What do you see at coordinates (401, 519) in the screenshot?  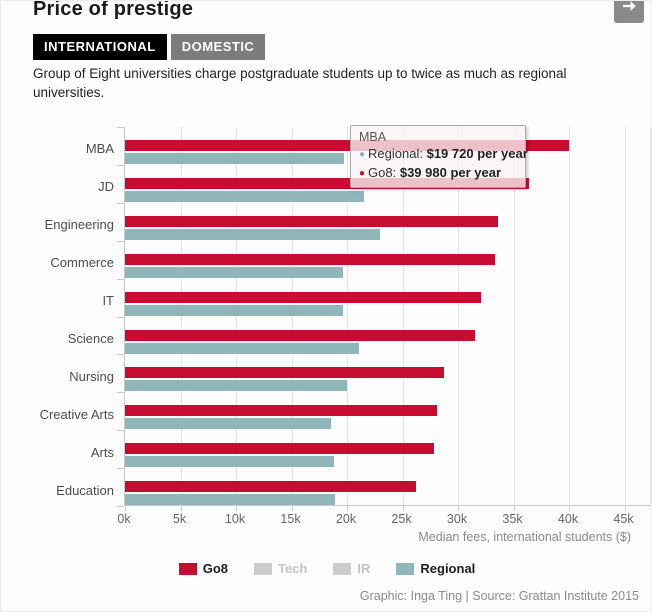 I see `x-tick-label: 25k` at bounding box center [401, 519].